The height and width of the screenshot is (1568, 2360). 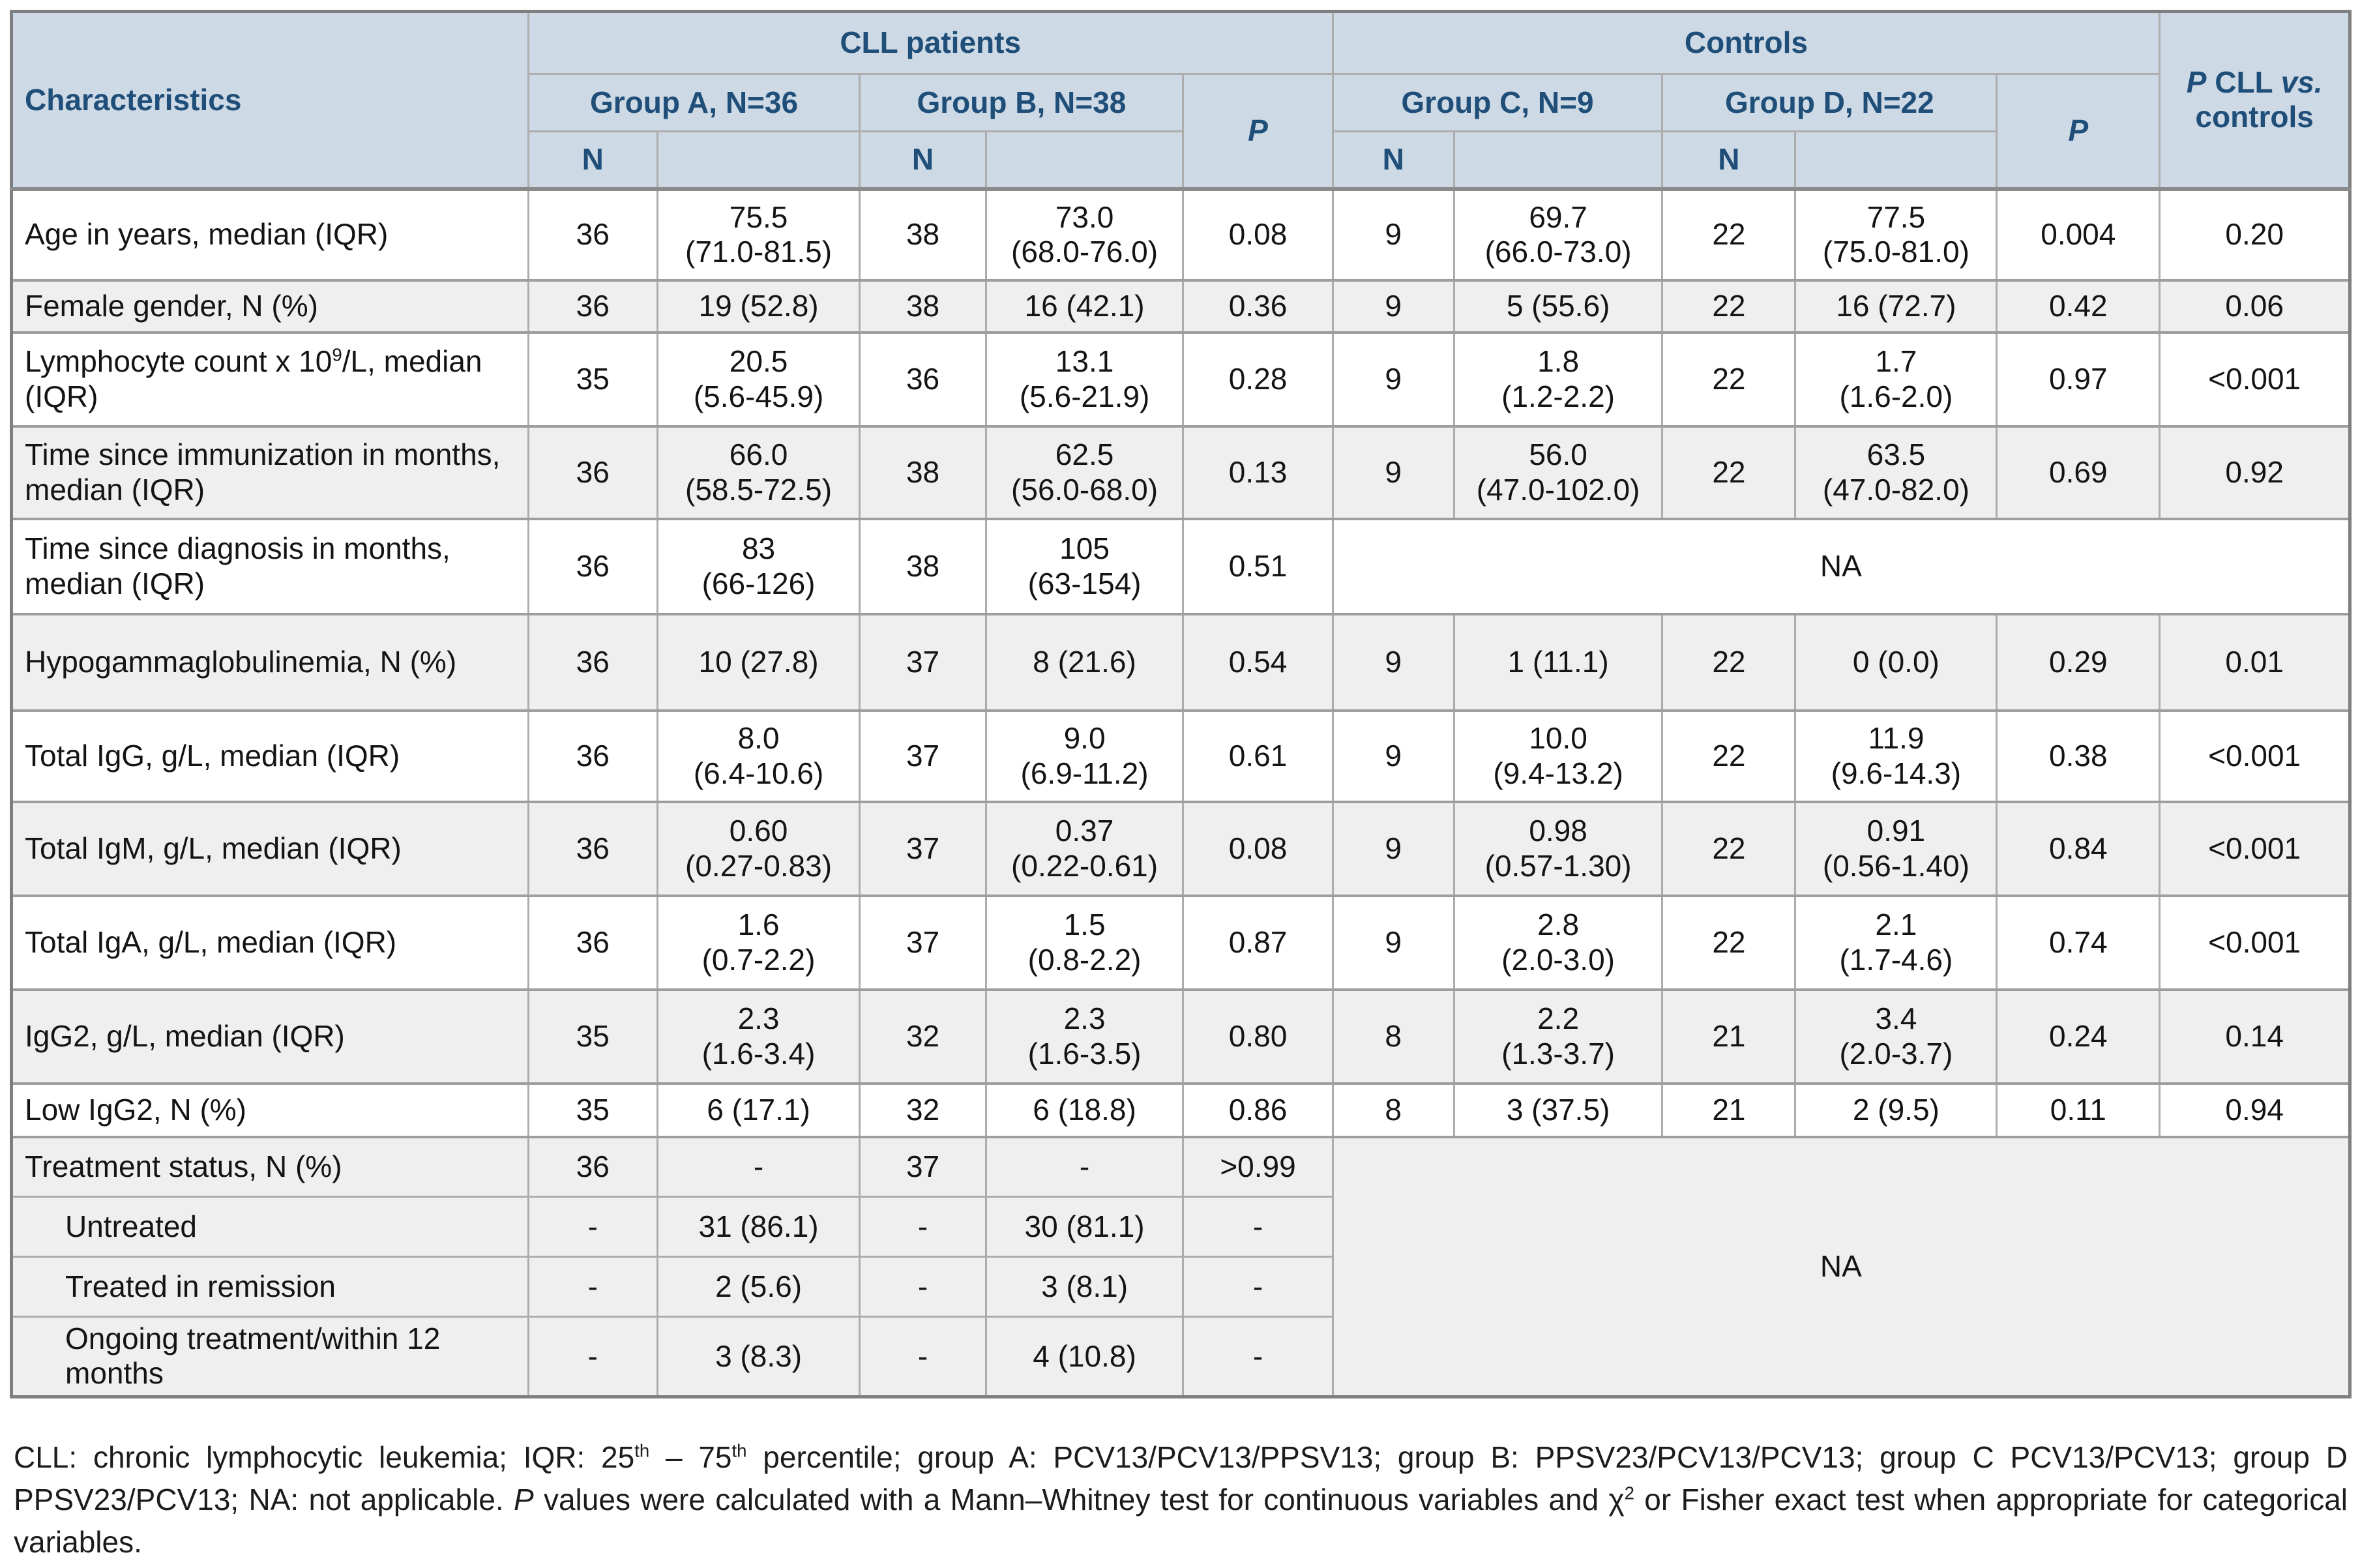 What do you see at coordinates (269, 379) in the screenshot?
I see `row-label: Lymphocyte count x 109/L, median (IQR)` at bounding box center [269, 379].